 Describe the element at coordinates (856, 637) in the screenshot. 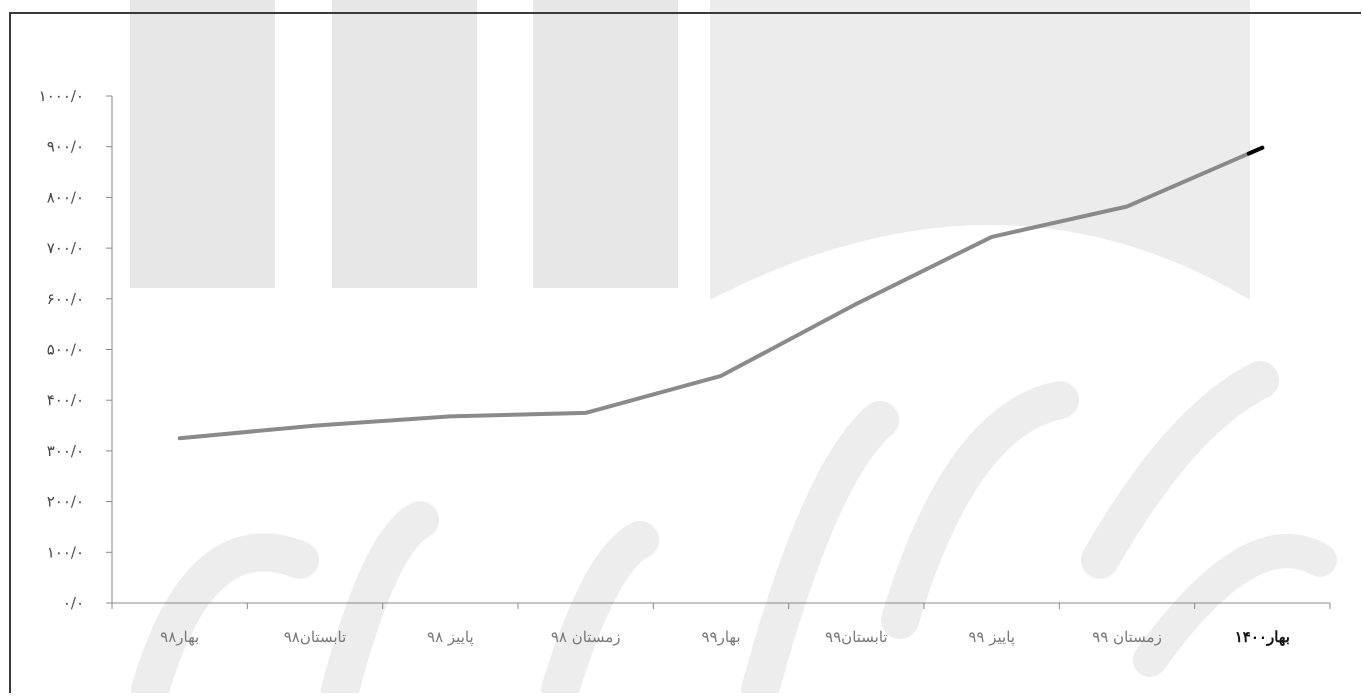

I see `x-tick-label: تابستان۹۹` at that location.